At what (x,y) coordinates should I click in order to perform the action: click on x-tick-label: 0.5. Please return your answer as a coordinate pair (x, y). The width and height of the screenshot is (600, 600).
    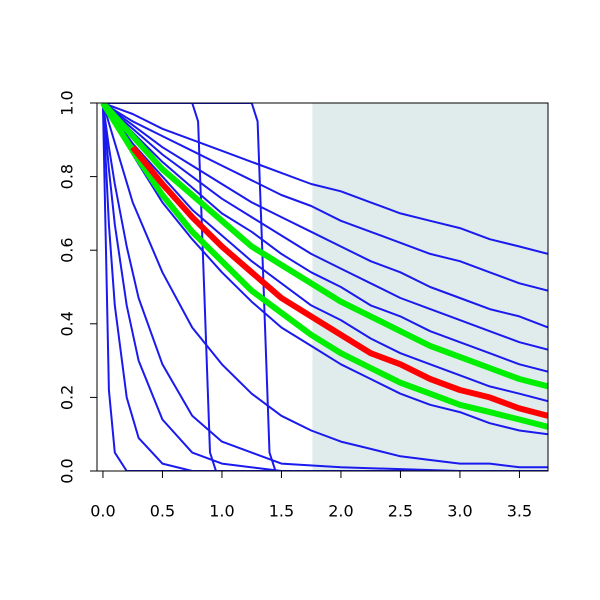
    Looking at the image, I should click on (162, 511).